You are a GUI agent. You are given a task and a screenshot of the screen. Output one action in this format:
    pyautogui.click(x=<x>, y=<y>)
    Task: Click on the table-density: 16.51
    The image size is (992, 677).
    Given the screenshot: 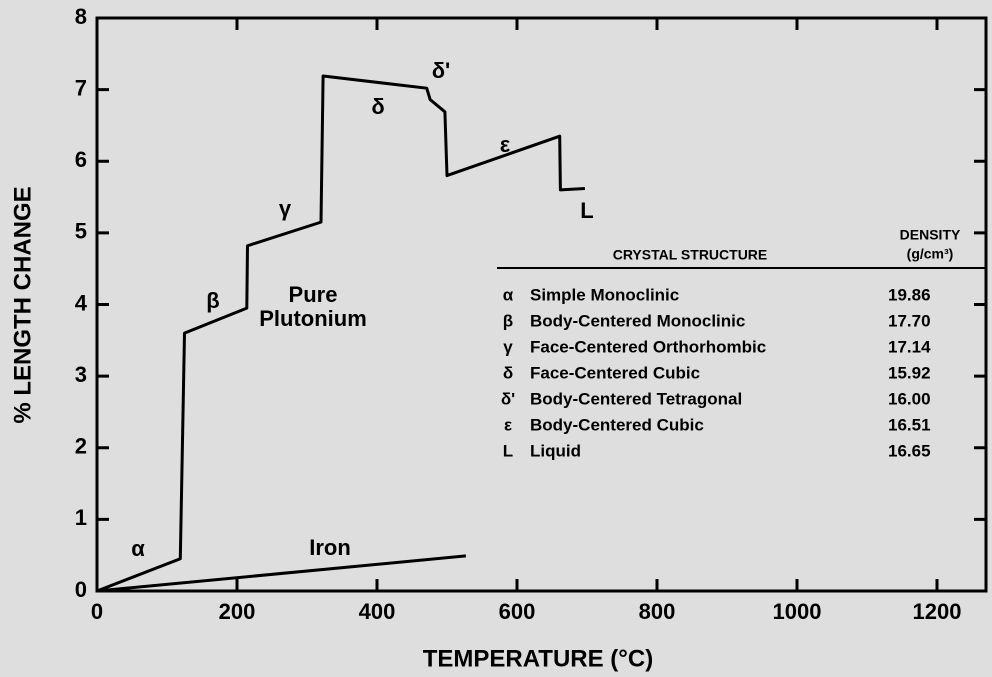 What is the action you would take?
    pyautogui.click(x=909, y=424)
    